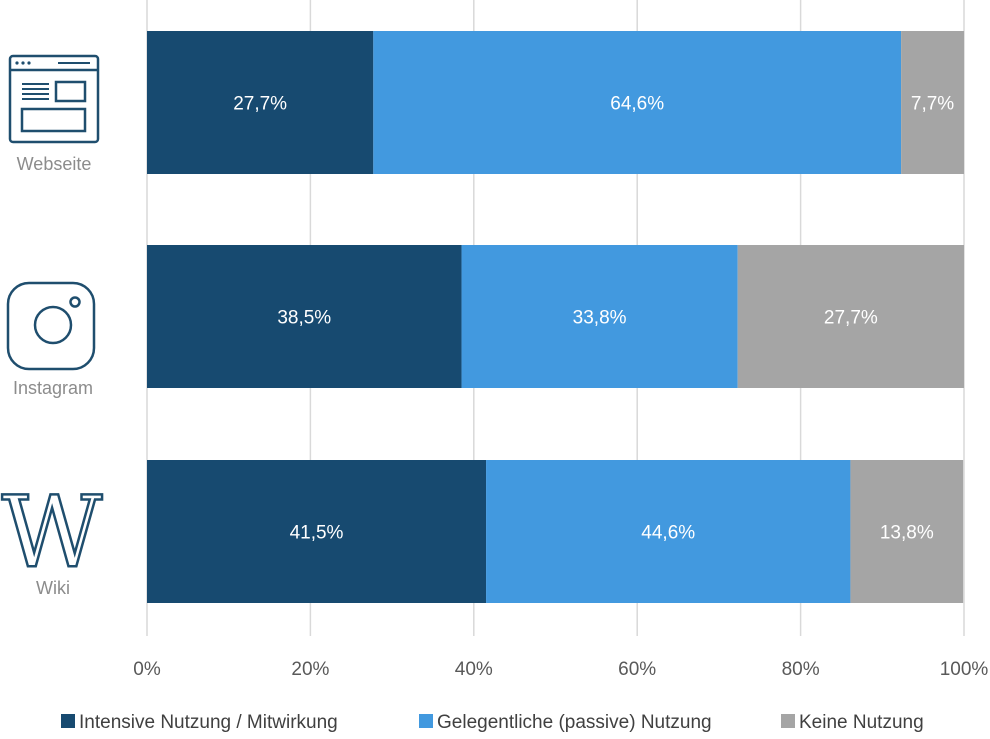 The image size is (990, 739). I want to click on x-tick-label: 60%, so click(637, 669).